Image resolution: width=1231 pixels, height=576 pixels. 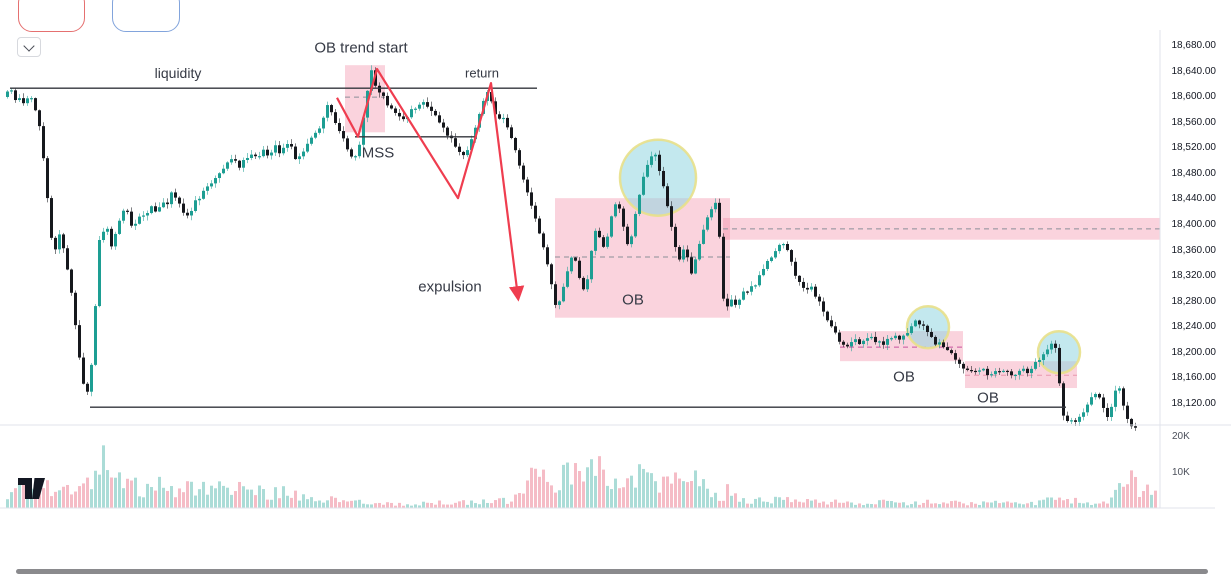 What do you see at coordinates (581, 476) in the screenshot?
I see `volume-bars` at bounding box center [581, 476].